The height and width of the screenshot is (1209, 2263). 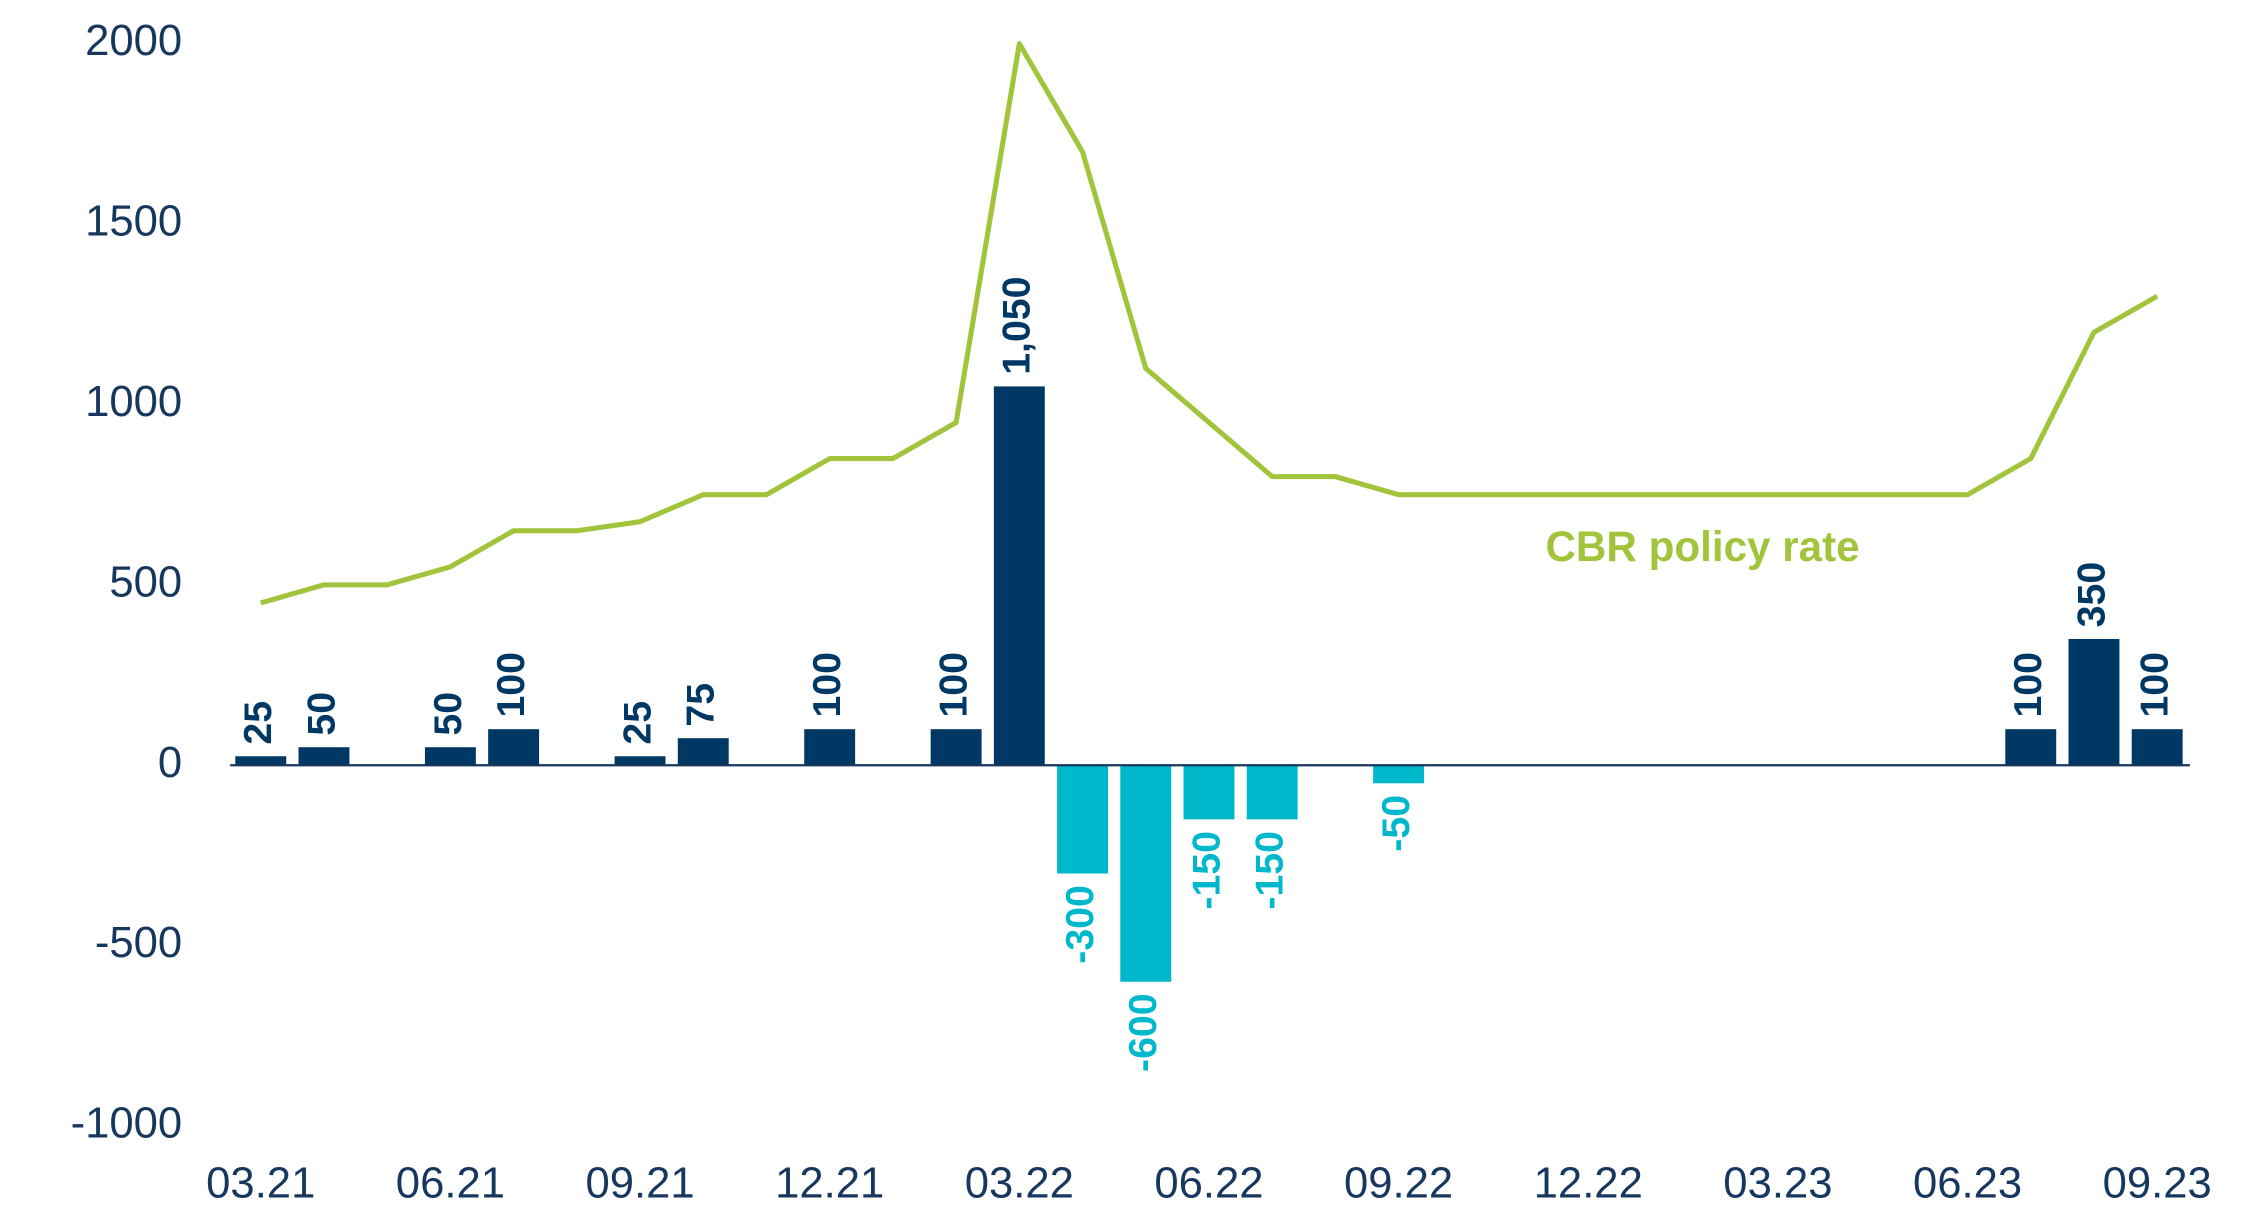 What do you see at coordinates (1017, 326) in the screenshot?
I see `value-label: 1,050` at bounding box center [1017, 326].